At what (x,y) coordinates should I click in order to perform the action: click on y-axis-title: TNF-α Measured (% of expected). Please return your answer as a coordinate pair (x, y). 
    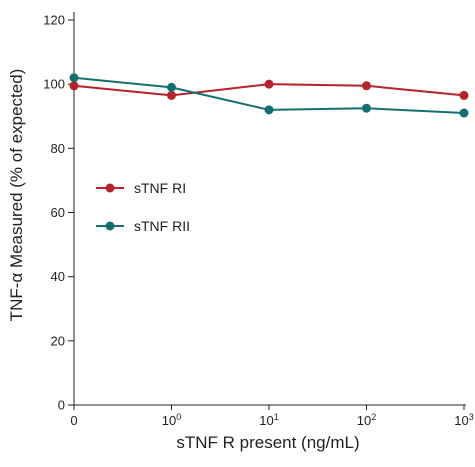
    Looking at the image, I should click on (16, 195).